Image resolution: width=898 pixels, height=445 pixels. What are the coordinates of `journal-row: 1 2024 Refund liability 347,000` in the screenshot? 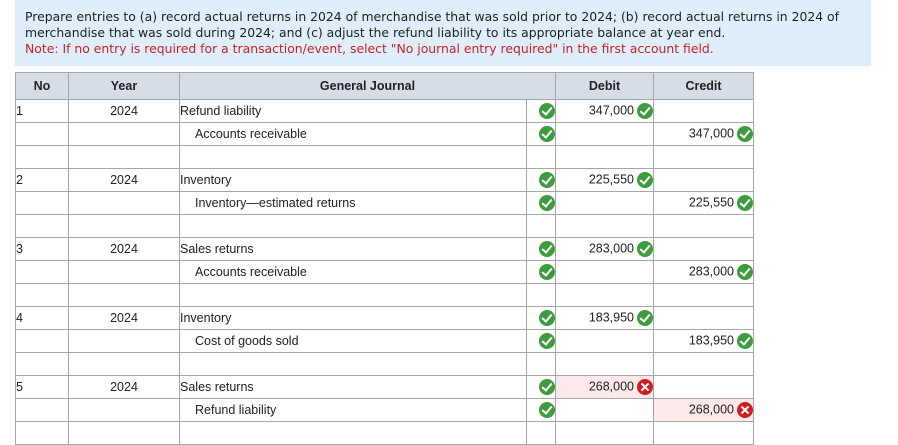 It's located at (384, 111).